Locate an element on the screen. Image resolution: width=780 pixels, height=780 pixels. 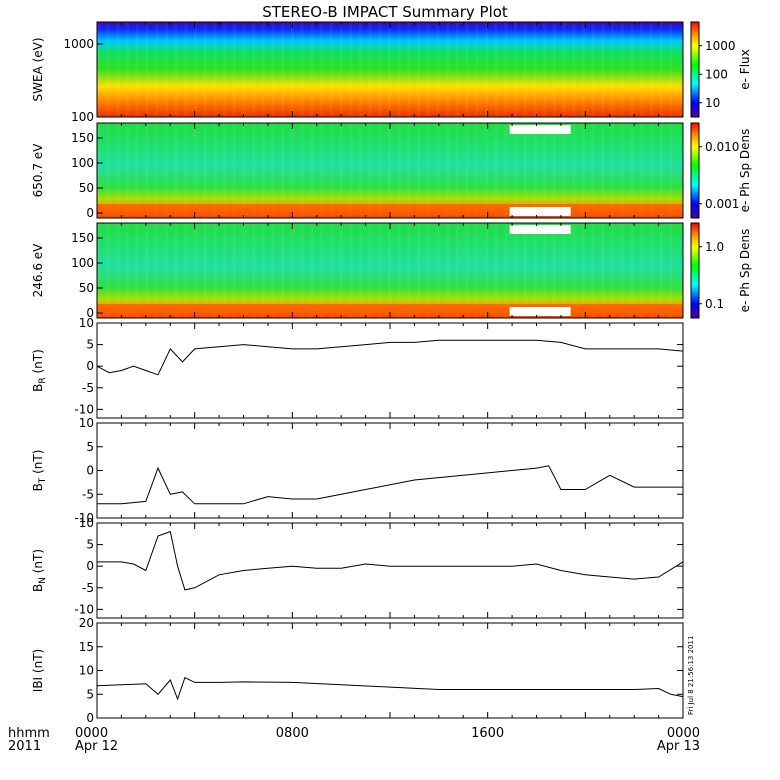
colorbar-tick-label: 0.010 is located at coordinates (722, 147).